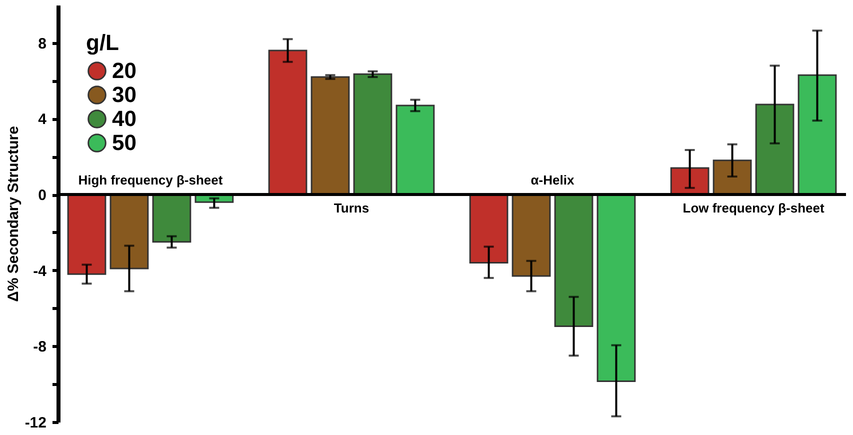 This screenshot has width=853, height=435. What do you see at coordinates (42, 43) in the screenshot?
I see `y-tick-label: 8` at bounding box center [42, 43].